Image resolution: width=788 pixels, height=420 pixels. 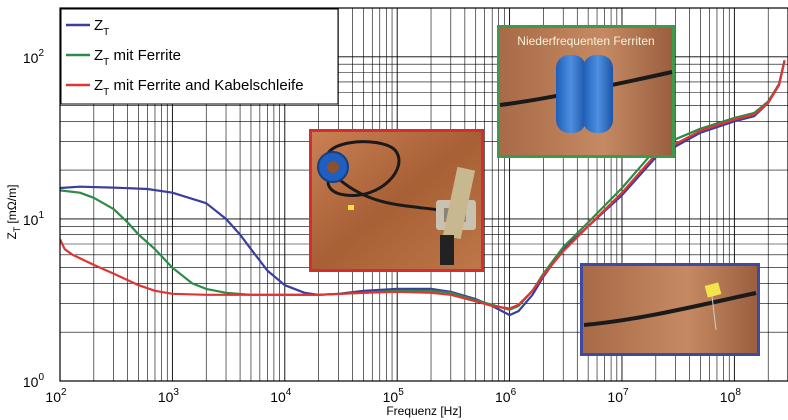 I want to click on x-tick-label: 10⁶, so click(x=506, y=396).